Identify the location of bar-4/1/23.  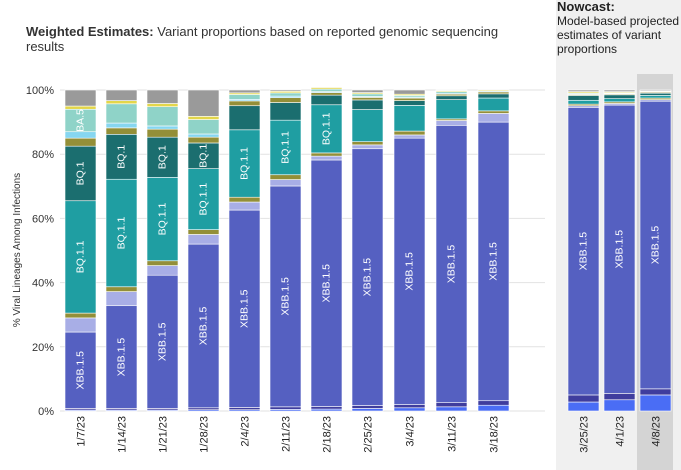
(619, 250).